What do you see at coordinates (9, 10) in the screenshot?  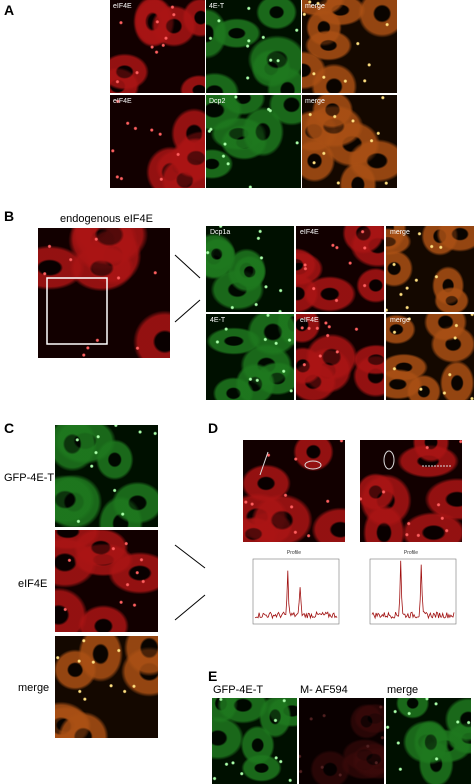 I see `panel-label: A` at bounding box center [9, 10].